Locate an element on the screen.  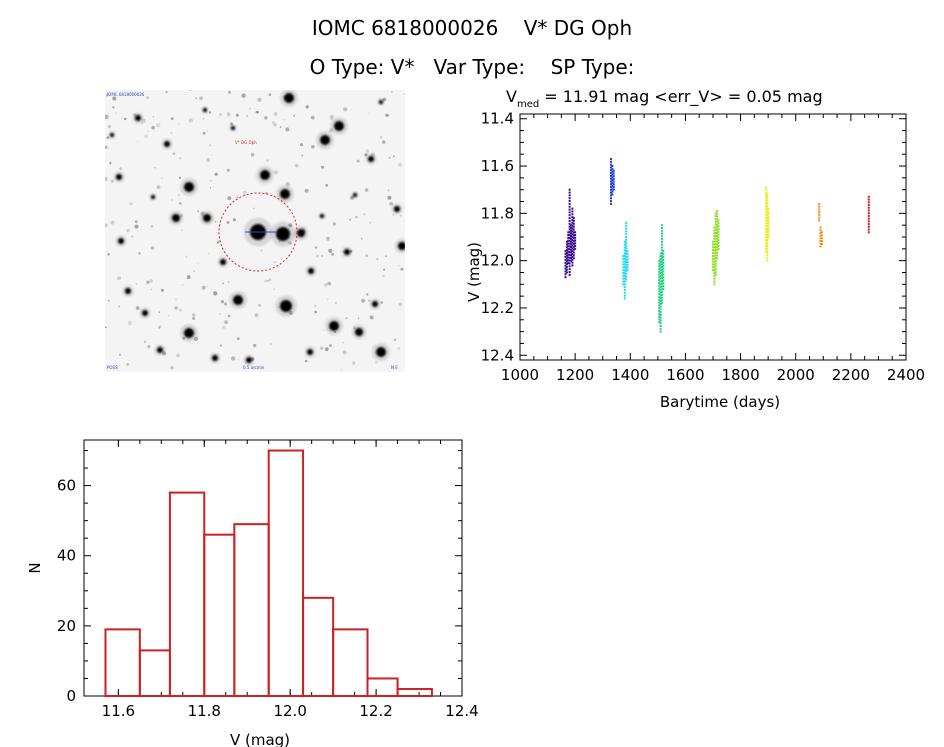
x-tick-label: 12.4 is located at coordinates (461, 711).